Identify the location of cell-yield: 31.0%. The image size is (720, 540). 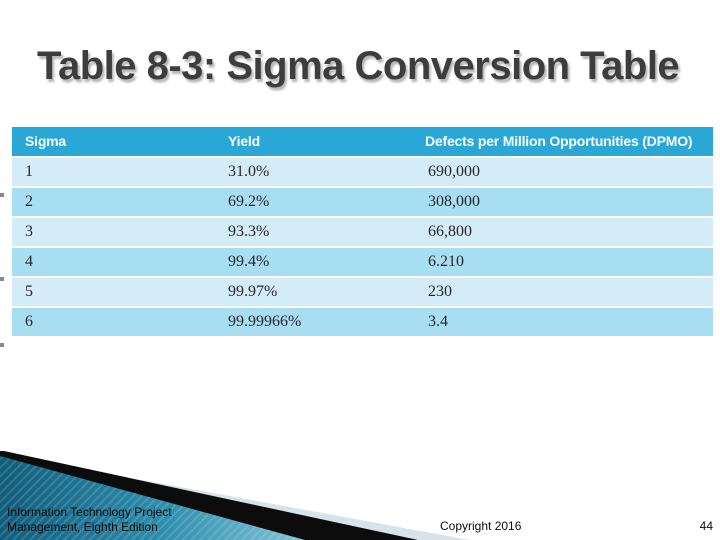
(249, 171).